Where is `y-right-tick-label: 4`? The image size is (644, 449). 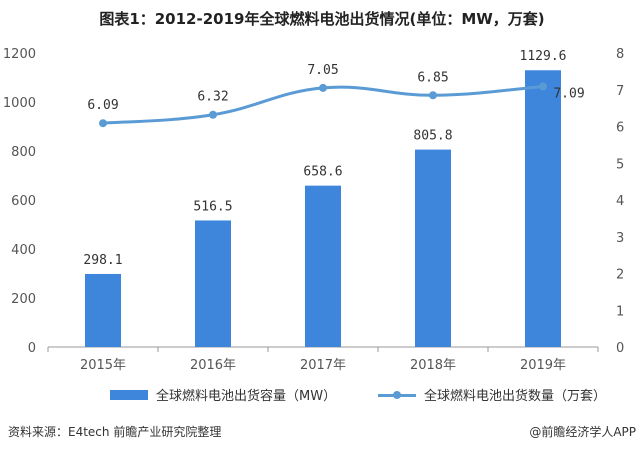
y-right-tick-label: 4 is located at coordinates (620, 201).